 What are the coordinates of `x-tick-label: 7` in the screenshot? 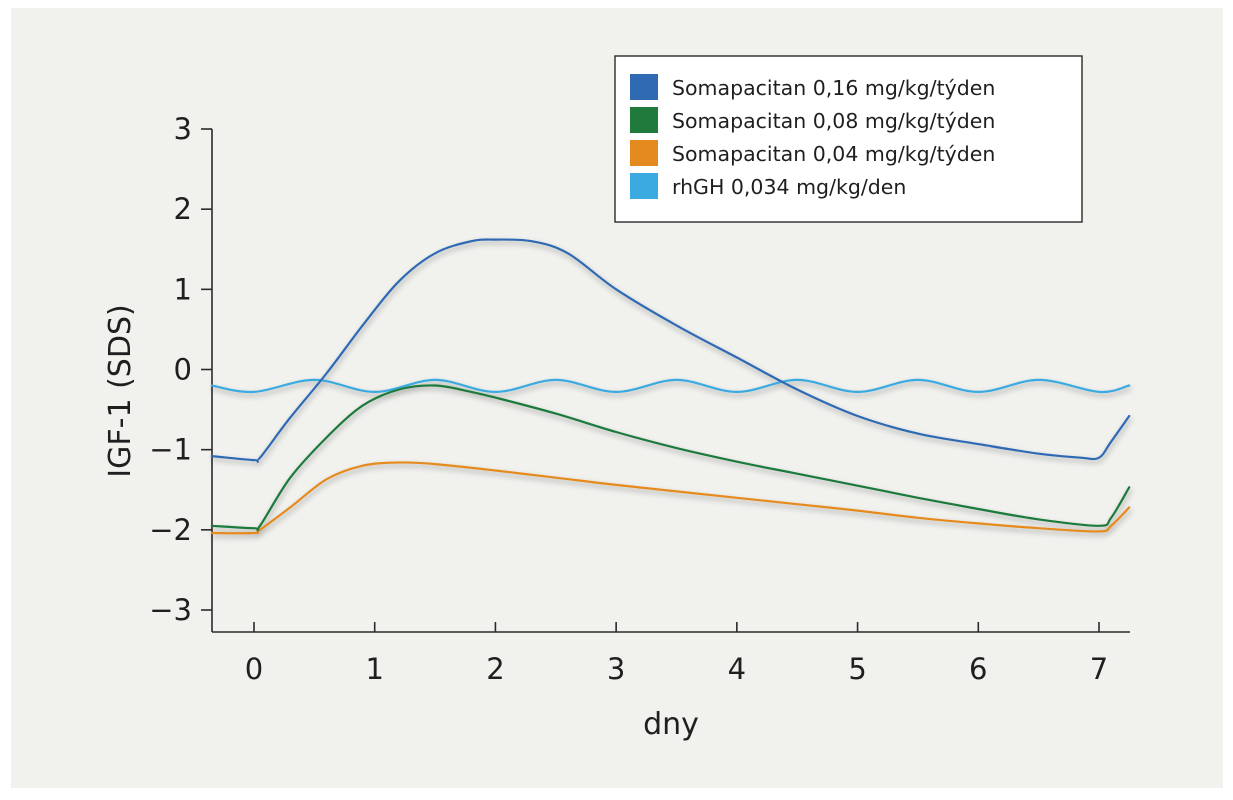 It's located at (1099, 669).